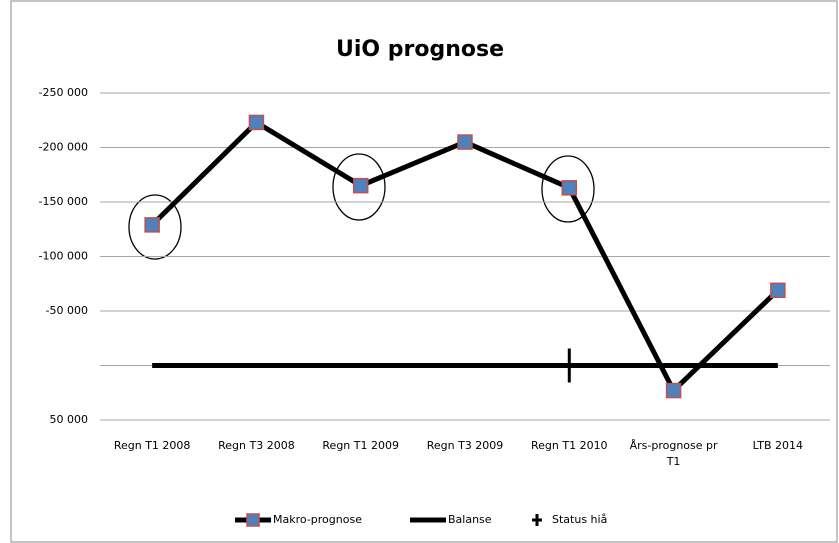 This screenshot has height=543, width=839. Describe the element at coordinates (317, 519) in the screenshot. I see `legend-label: Makro-prognose` at that location.